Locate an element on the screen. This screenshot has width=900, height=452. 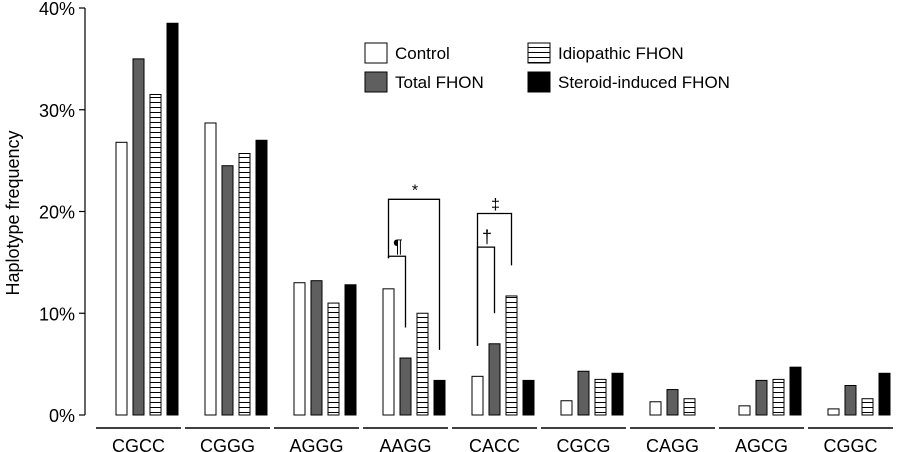
bar-cacc-steroid-induced-fhon is located at coordinates (528, 397).